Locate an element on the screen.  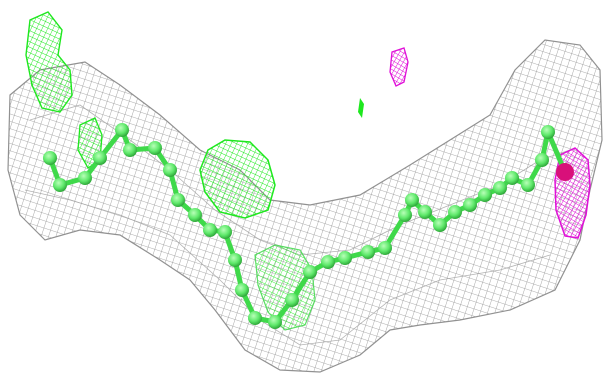
terminal-atom is located at coordinates (565, 172).